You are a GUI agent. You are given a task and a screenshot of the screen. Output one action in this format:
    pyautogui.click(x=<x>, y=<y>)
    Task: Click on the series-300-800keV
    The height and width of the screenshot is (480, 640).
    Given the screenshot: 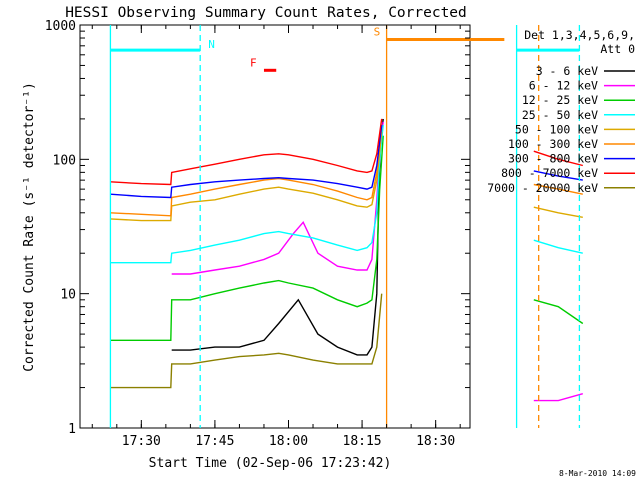 What is the action you would take?
    pyautogui.click(x=346, y=161)
    